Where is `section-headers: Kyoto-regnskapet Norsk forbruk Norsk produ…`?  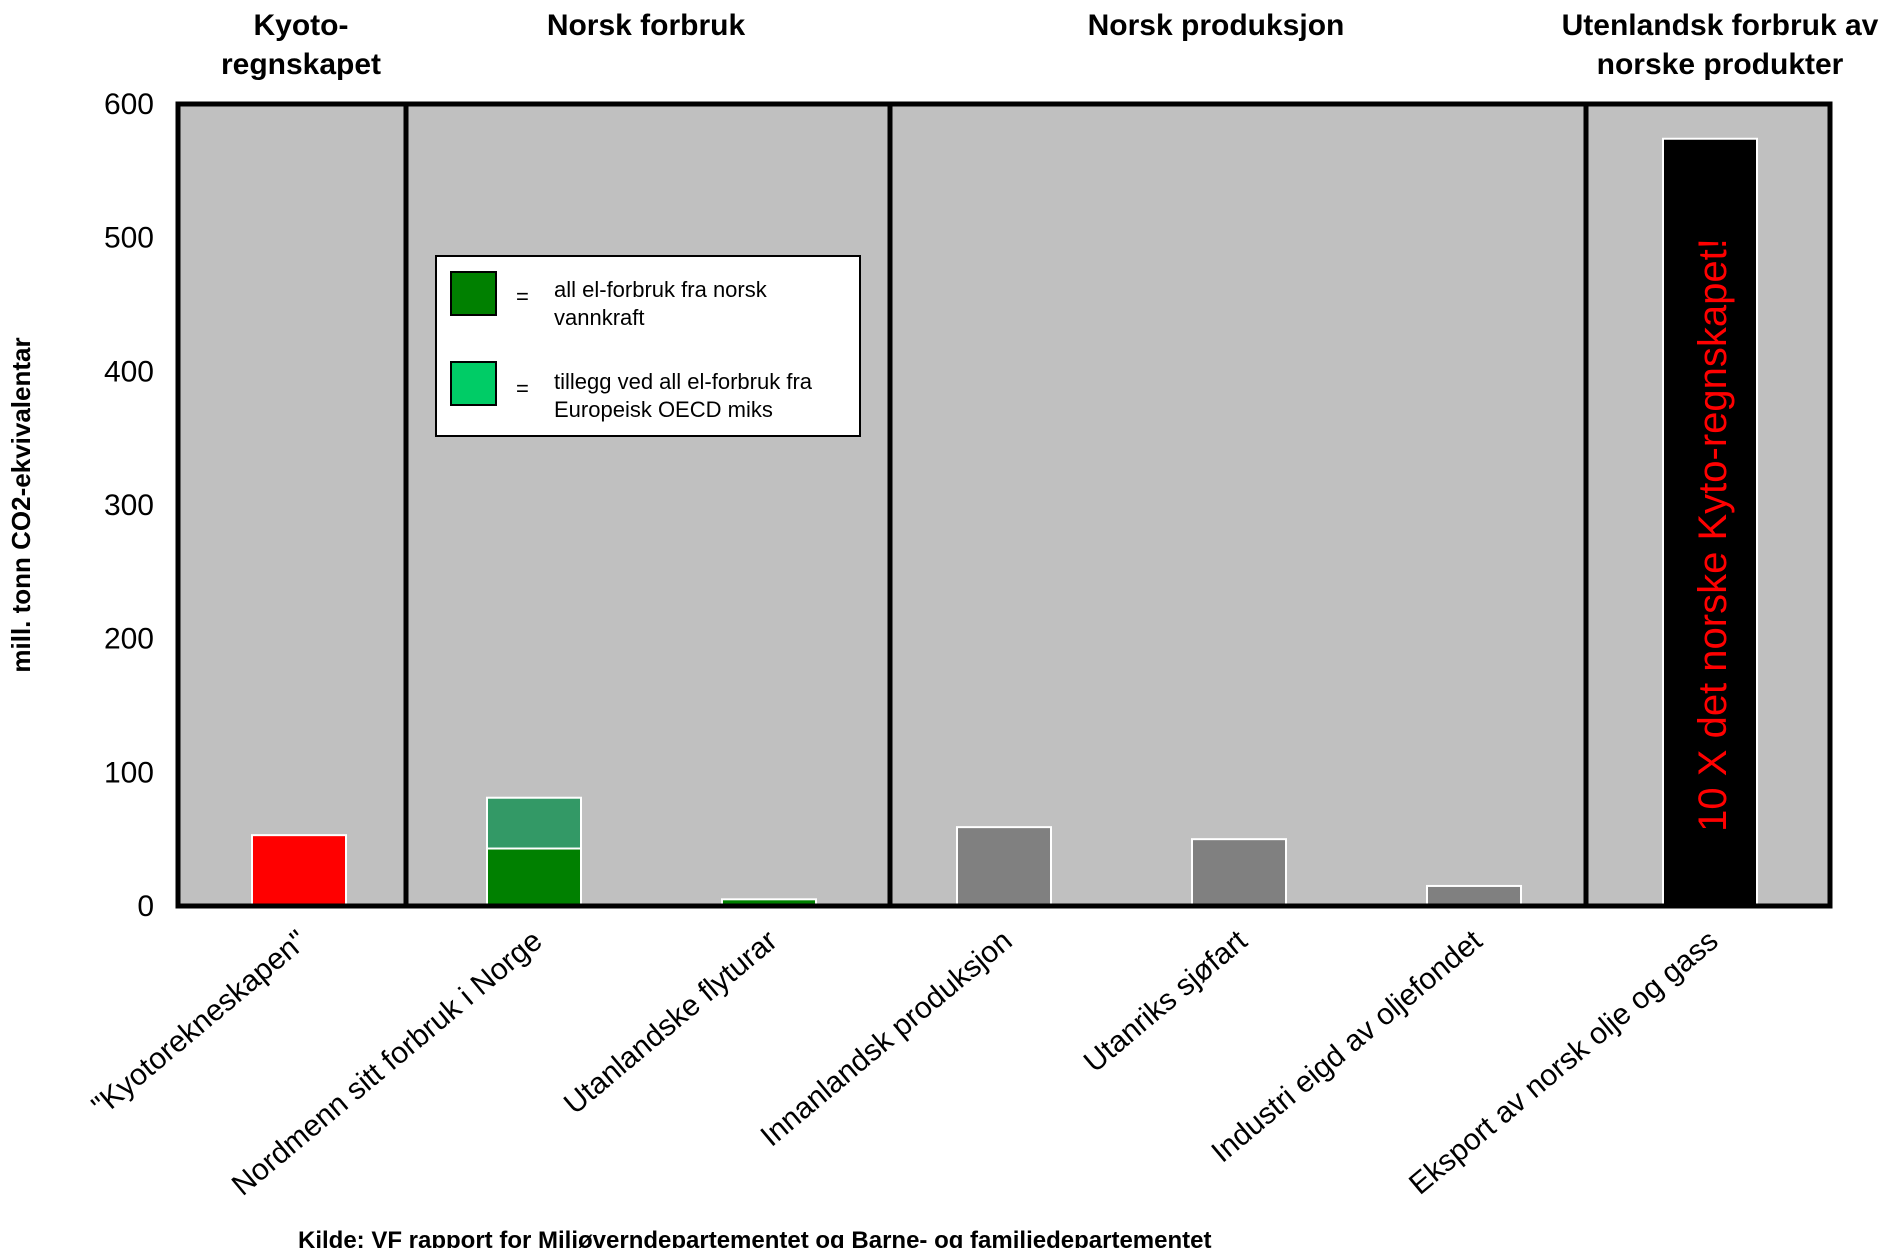 section-headers: Kyoto-regnskapet Norsk forbruk Norsk produ… is located at coordinates (1050, 45).